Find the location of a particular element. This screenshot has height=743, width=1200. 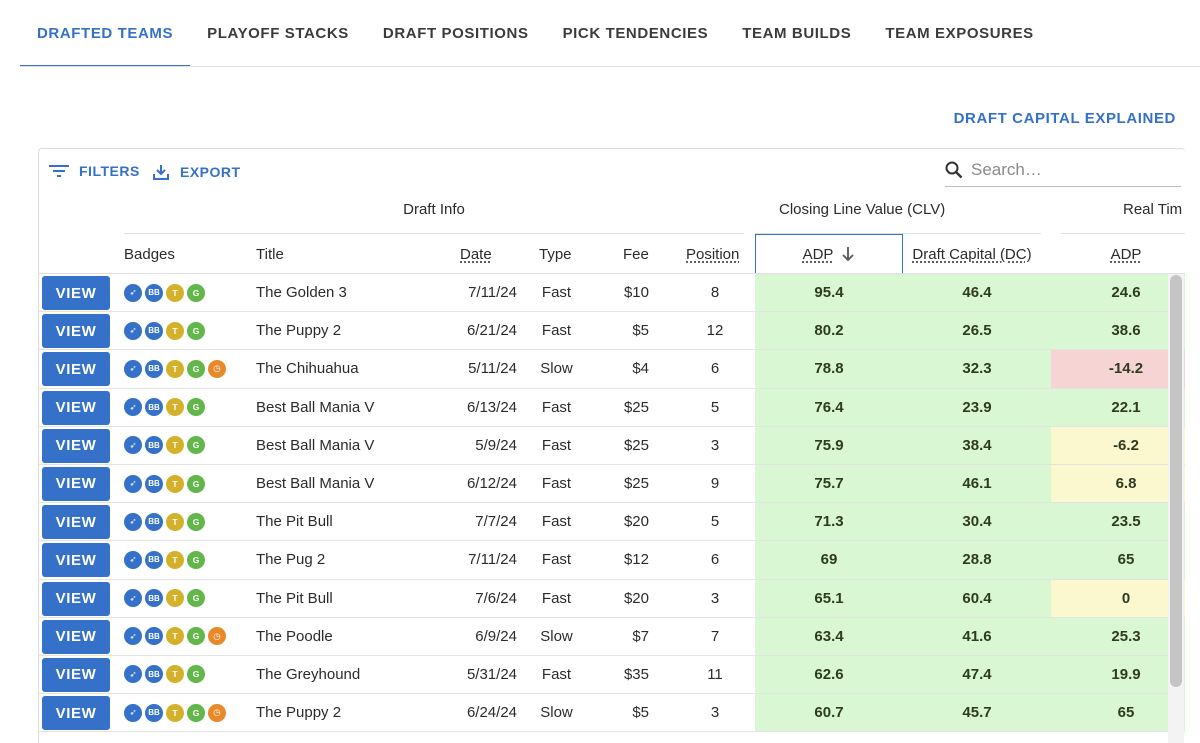

title-cell: The Puppy 2 is located at coordinates (299, 331).